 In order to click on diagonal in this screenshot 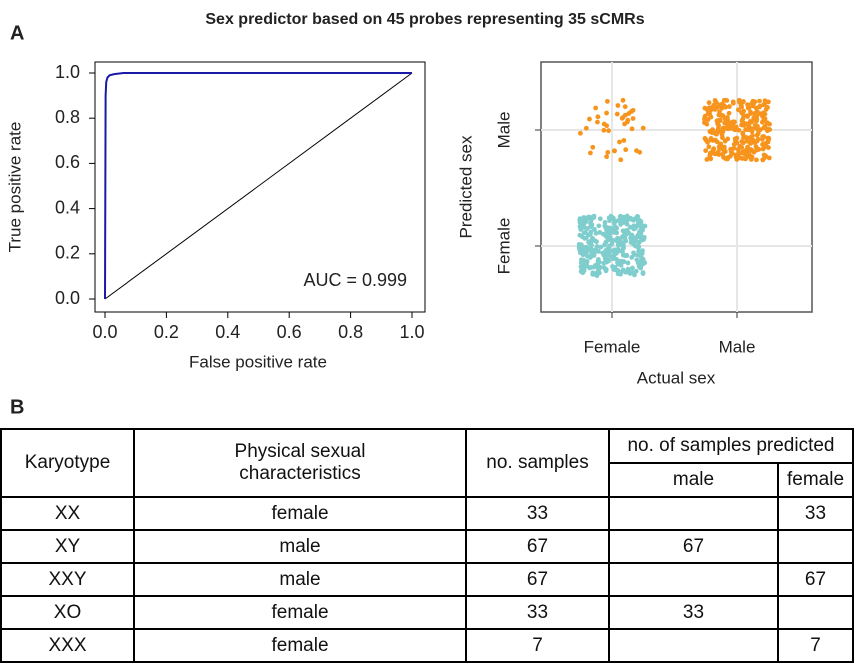, I will do `click(258, 186)`.